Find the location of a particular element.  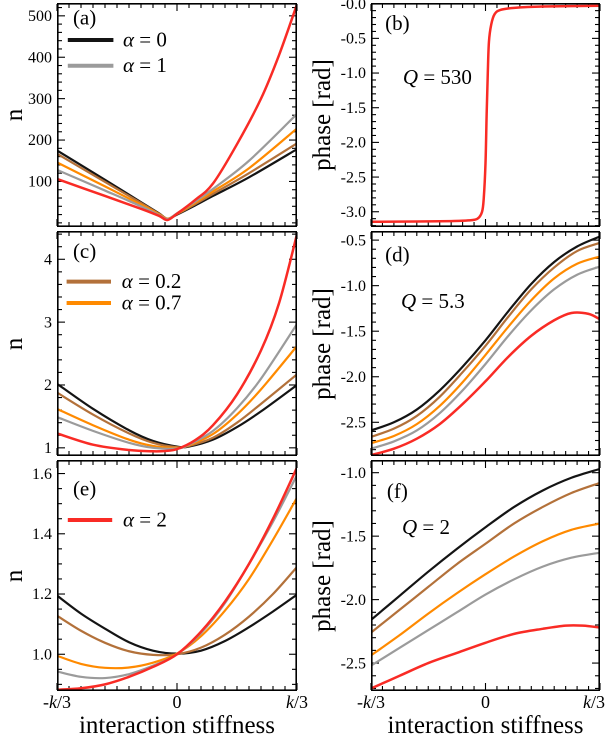

panel-letter-c: (c) is located at coordinates (84, 251).